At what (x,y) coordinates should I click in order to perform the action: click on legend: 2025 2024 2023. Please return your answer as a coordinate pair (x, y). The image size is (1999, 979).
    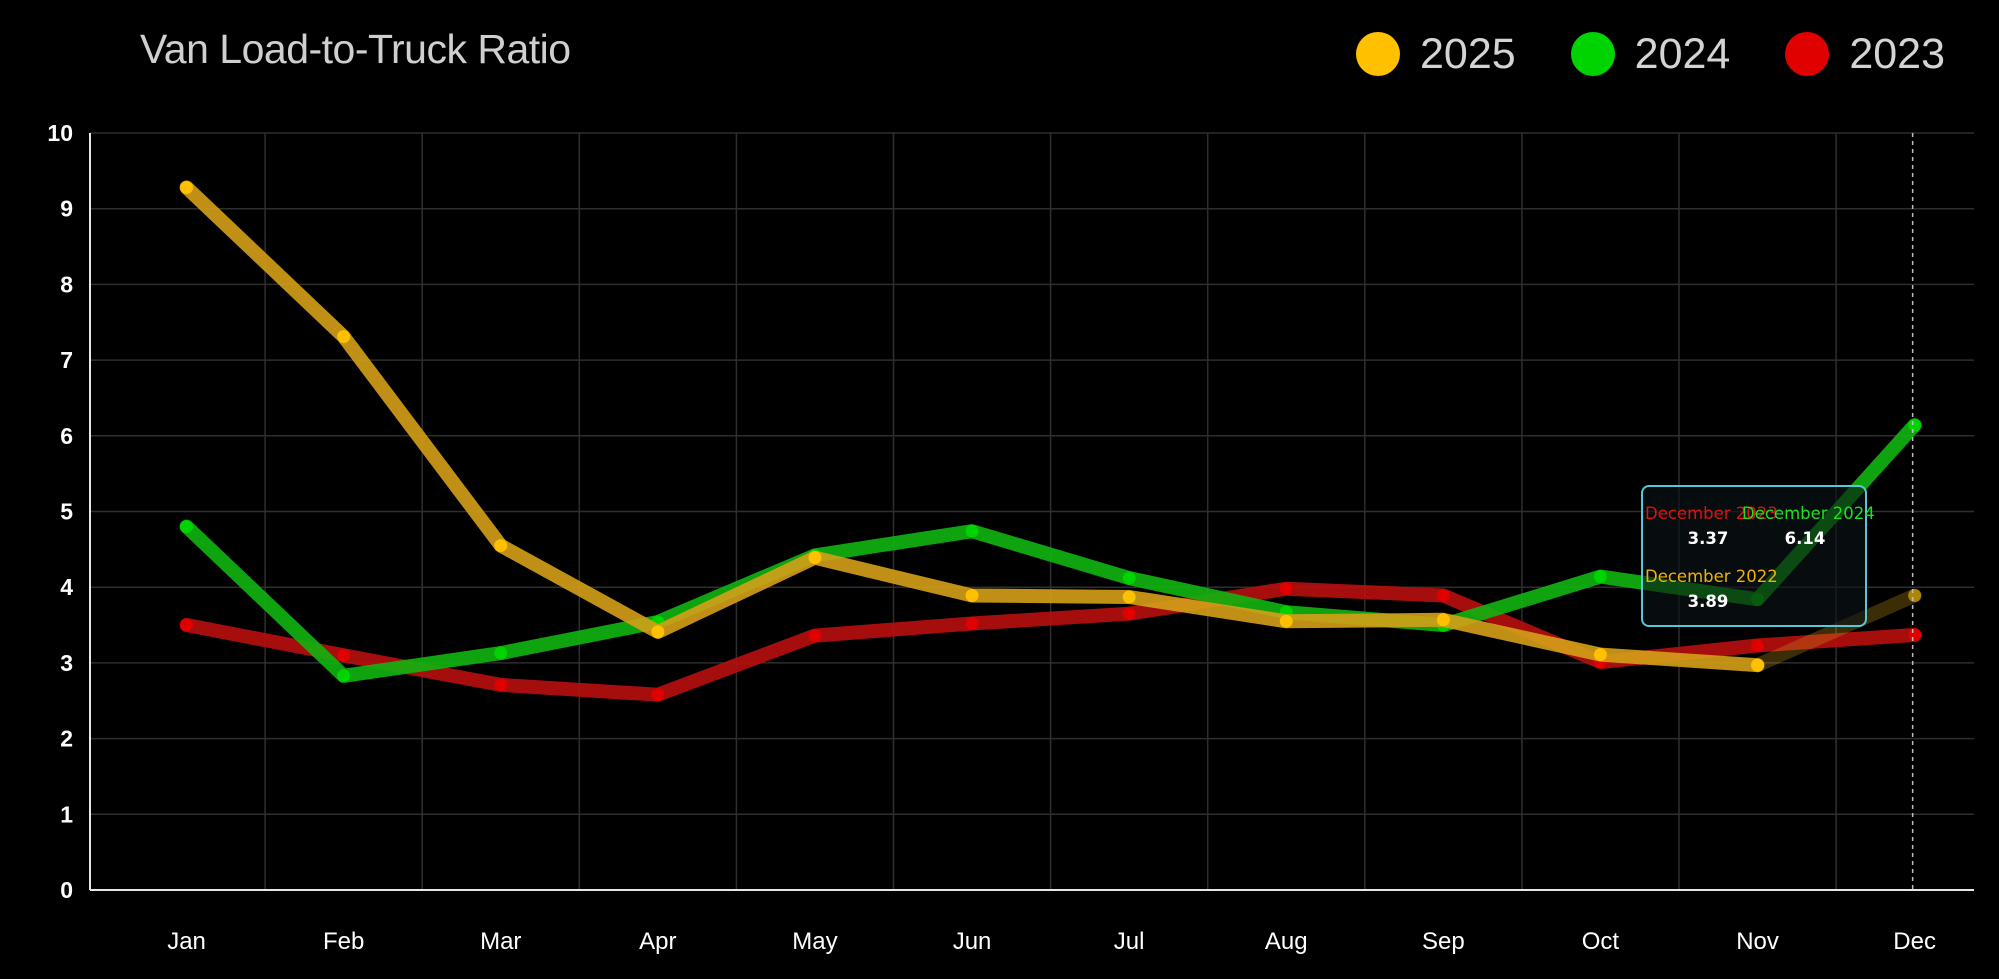
    Looking at the image, I should click on (1623, 54).